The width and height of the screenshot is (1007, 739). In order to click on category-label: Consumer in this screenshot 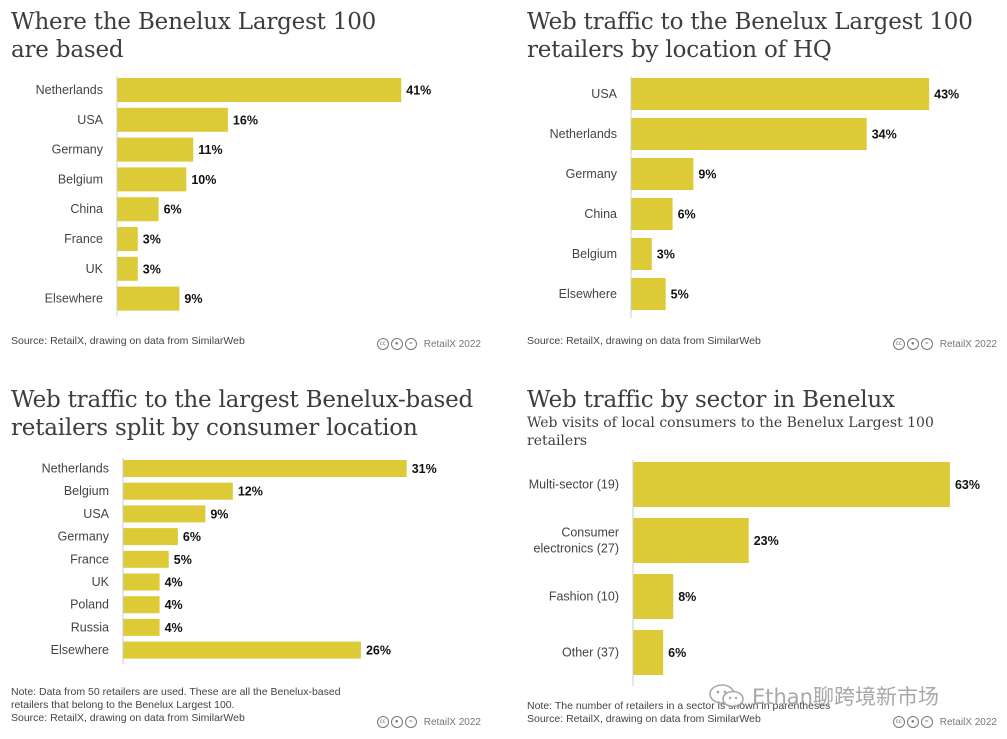, I will do `click(590, 533)`.